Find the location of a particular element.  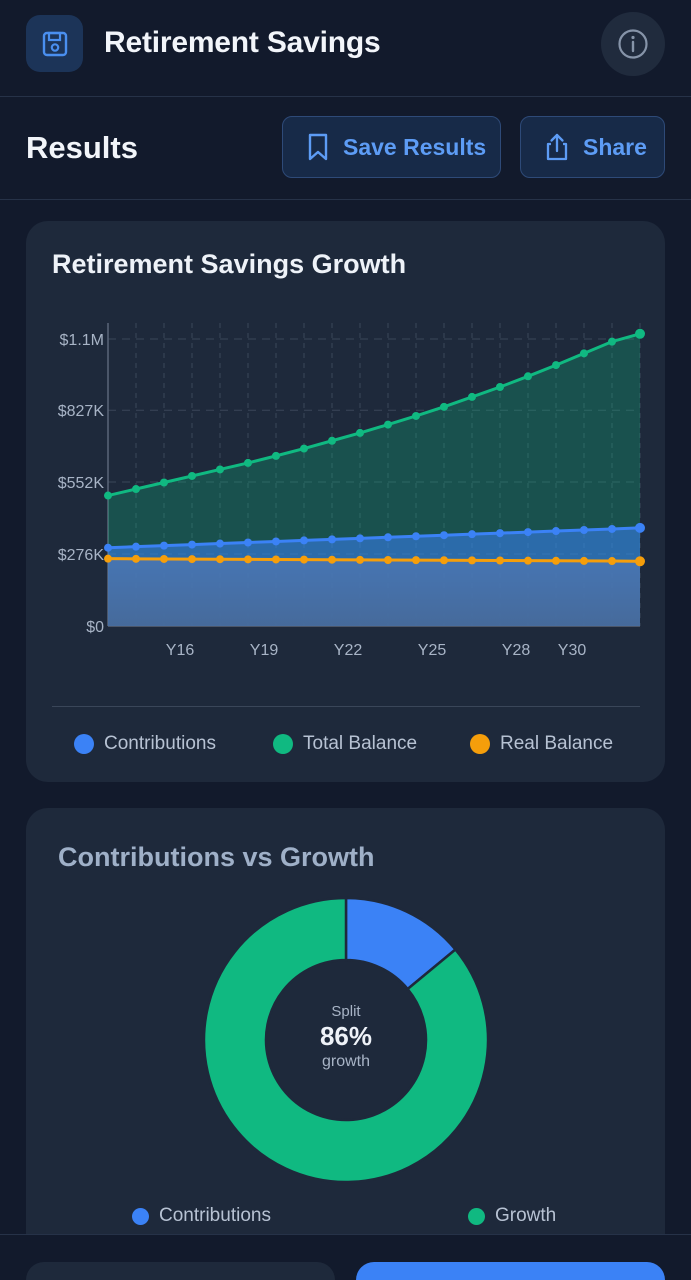

app-title: Retirement Savings is located at coordinates (242, 42).